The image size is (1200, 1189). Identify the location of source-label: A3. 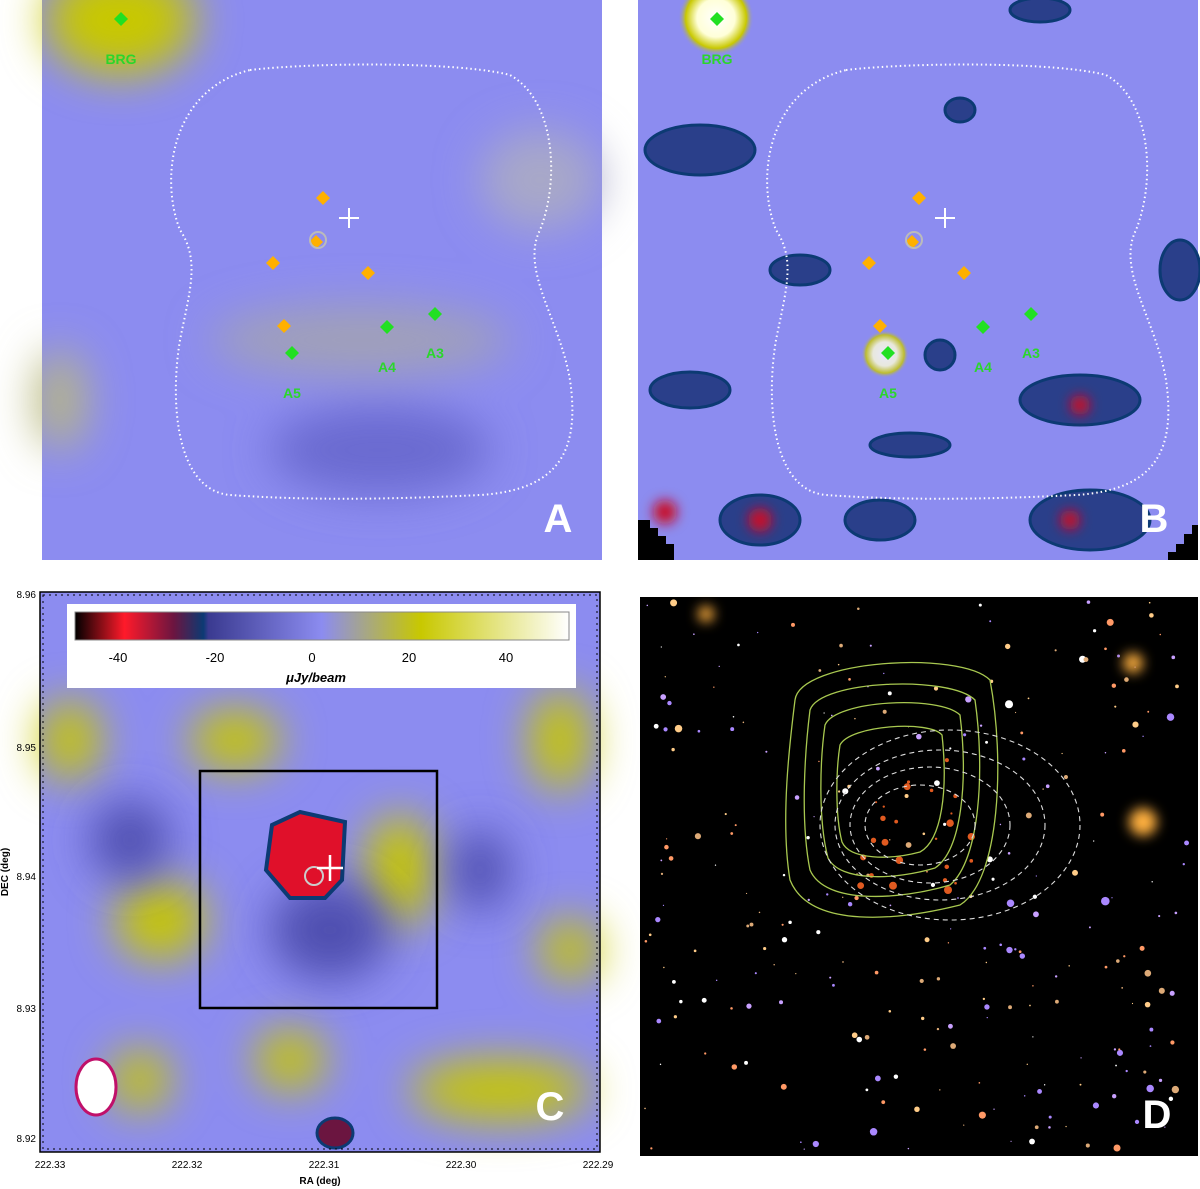
(435, 353).